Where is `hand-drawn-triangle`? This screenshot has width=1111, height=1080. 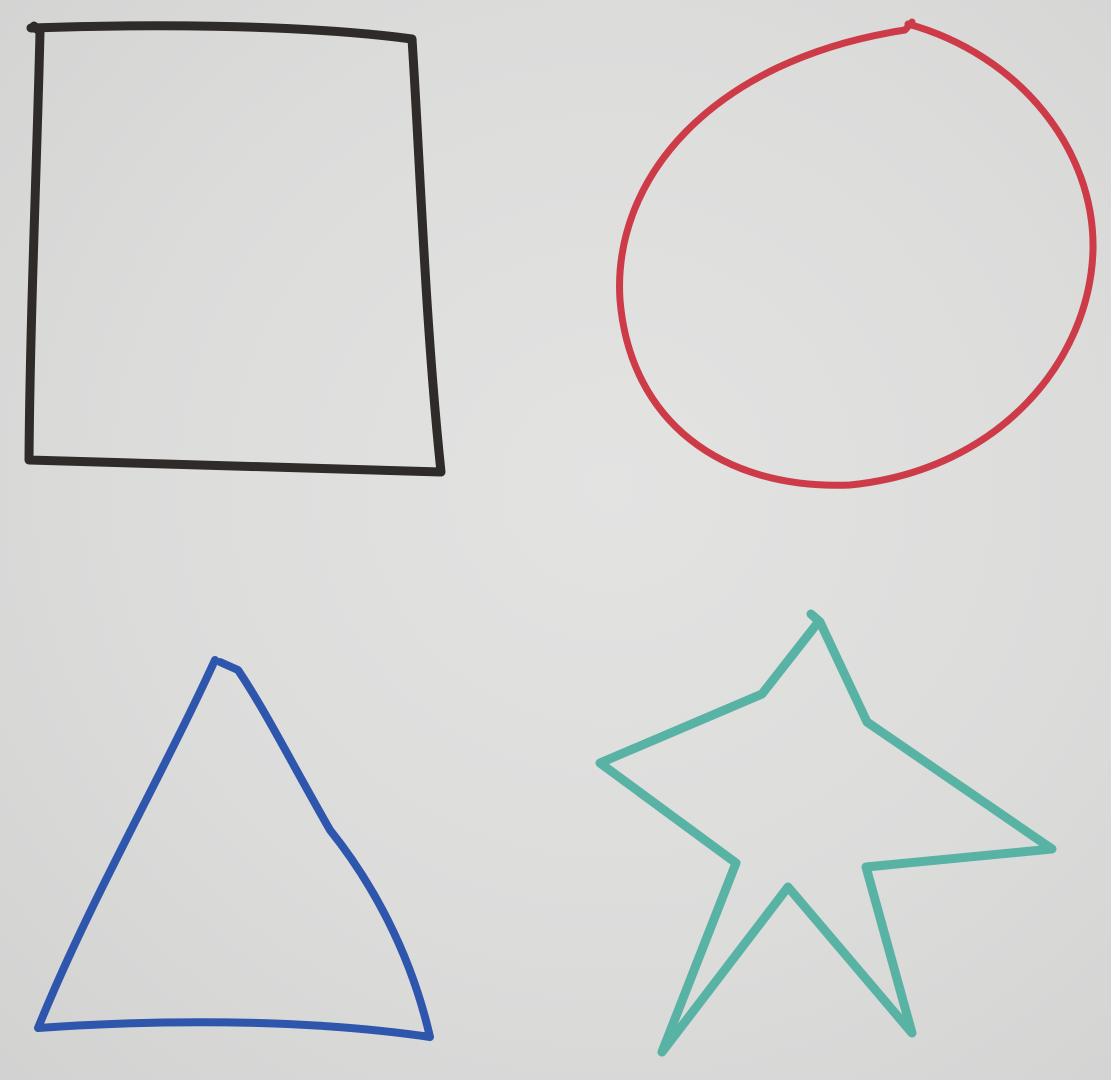
hand-drawn-triangle is located at coordinates (234, 848).